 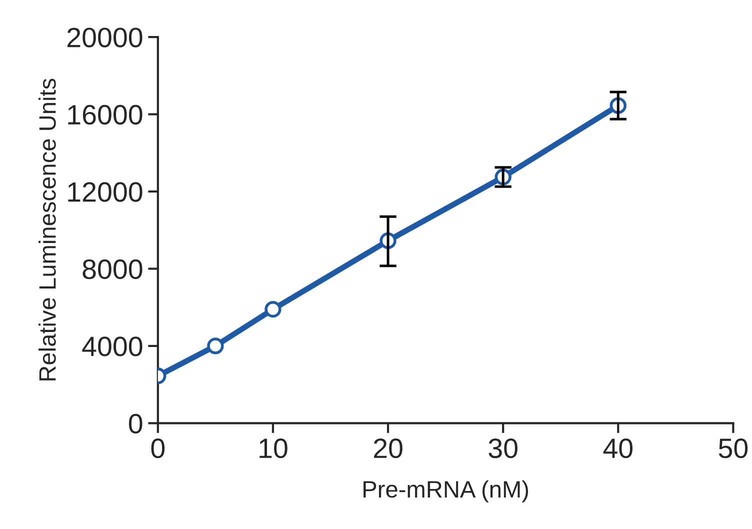 I want to click on y-tick-label: 0, so click(x=135, y=424).